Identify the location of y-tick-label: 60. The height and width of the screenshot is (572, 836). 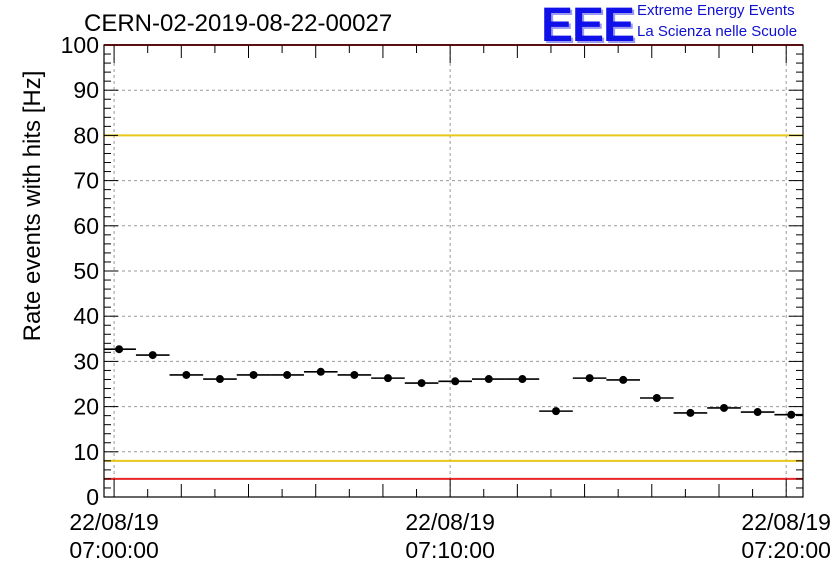
(86, 226).